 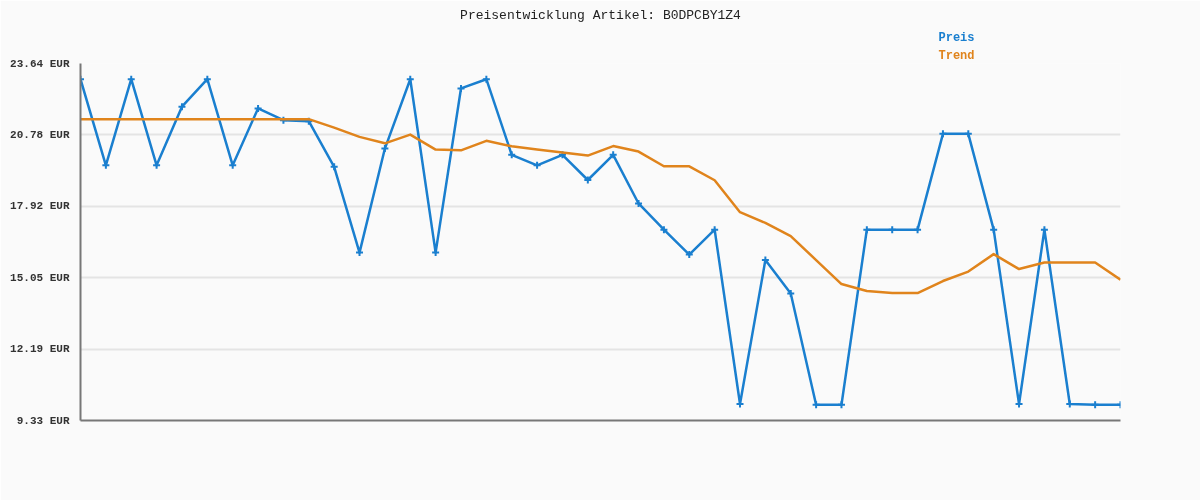 I want to click on chart-title: Preisentwicklung Artikel: B0DPCBY1Z4, so click(x=601, y=15).